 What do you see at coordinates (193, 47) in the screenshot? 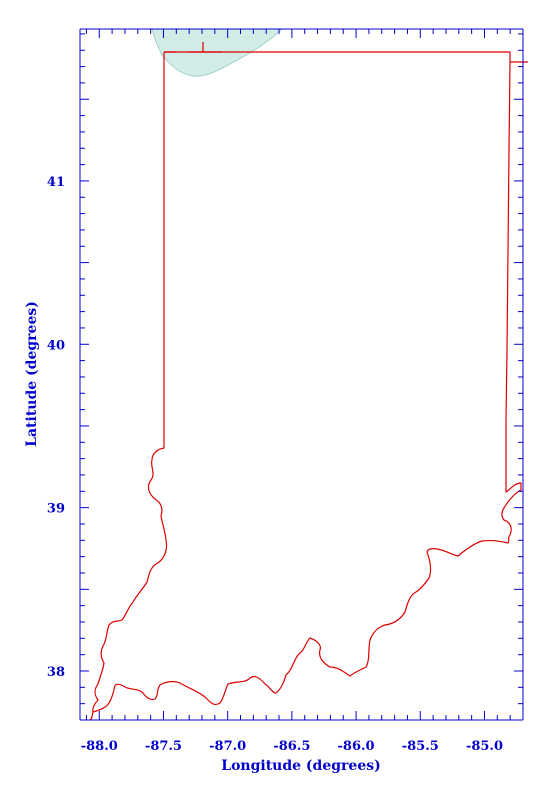
I see `state-line-extension-west` at bounding box center [193, 47].